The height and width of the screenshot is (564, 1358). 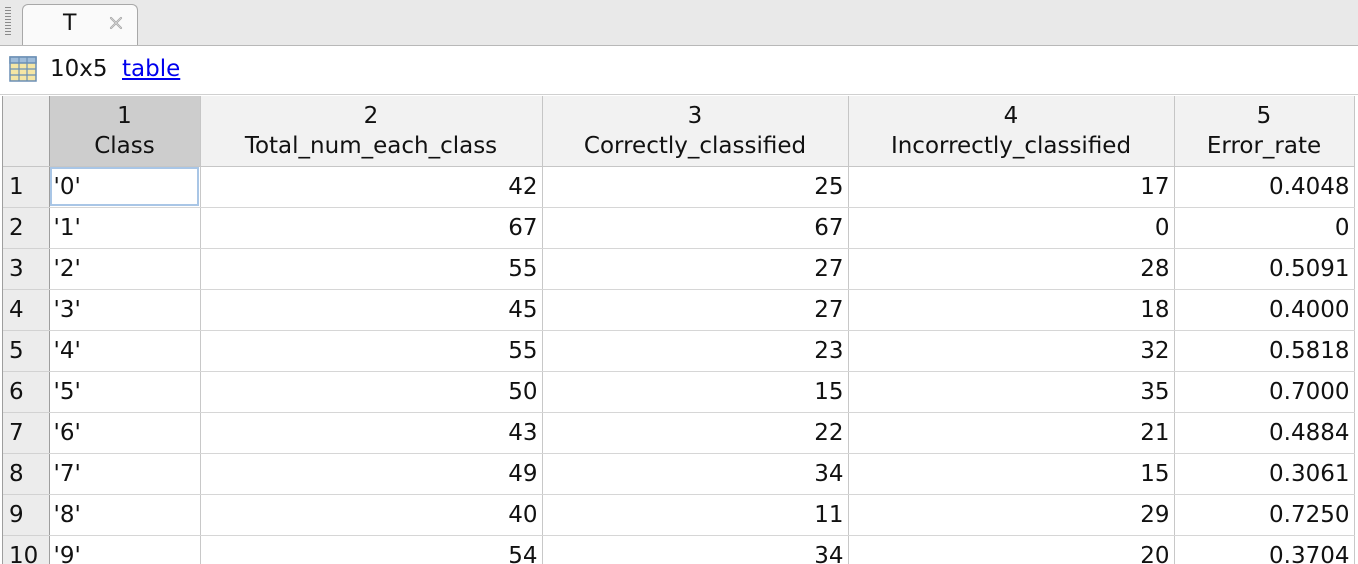 I want to click on column-header-1: 1 Class, so click(x=125, y=131).